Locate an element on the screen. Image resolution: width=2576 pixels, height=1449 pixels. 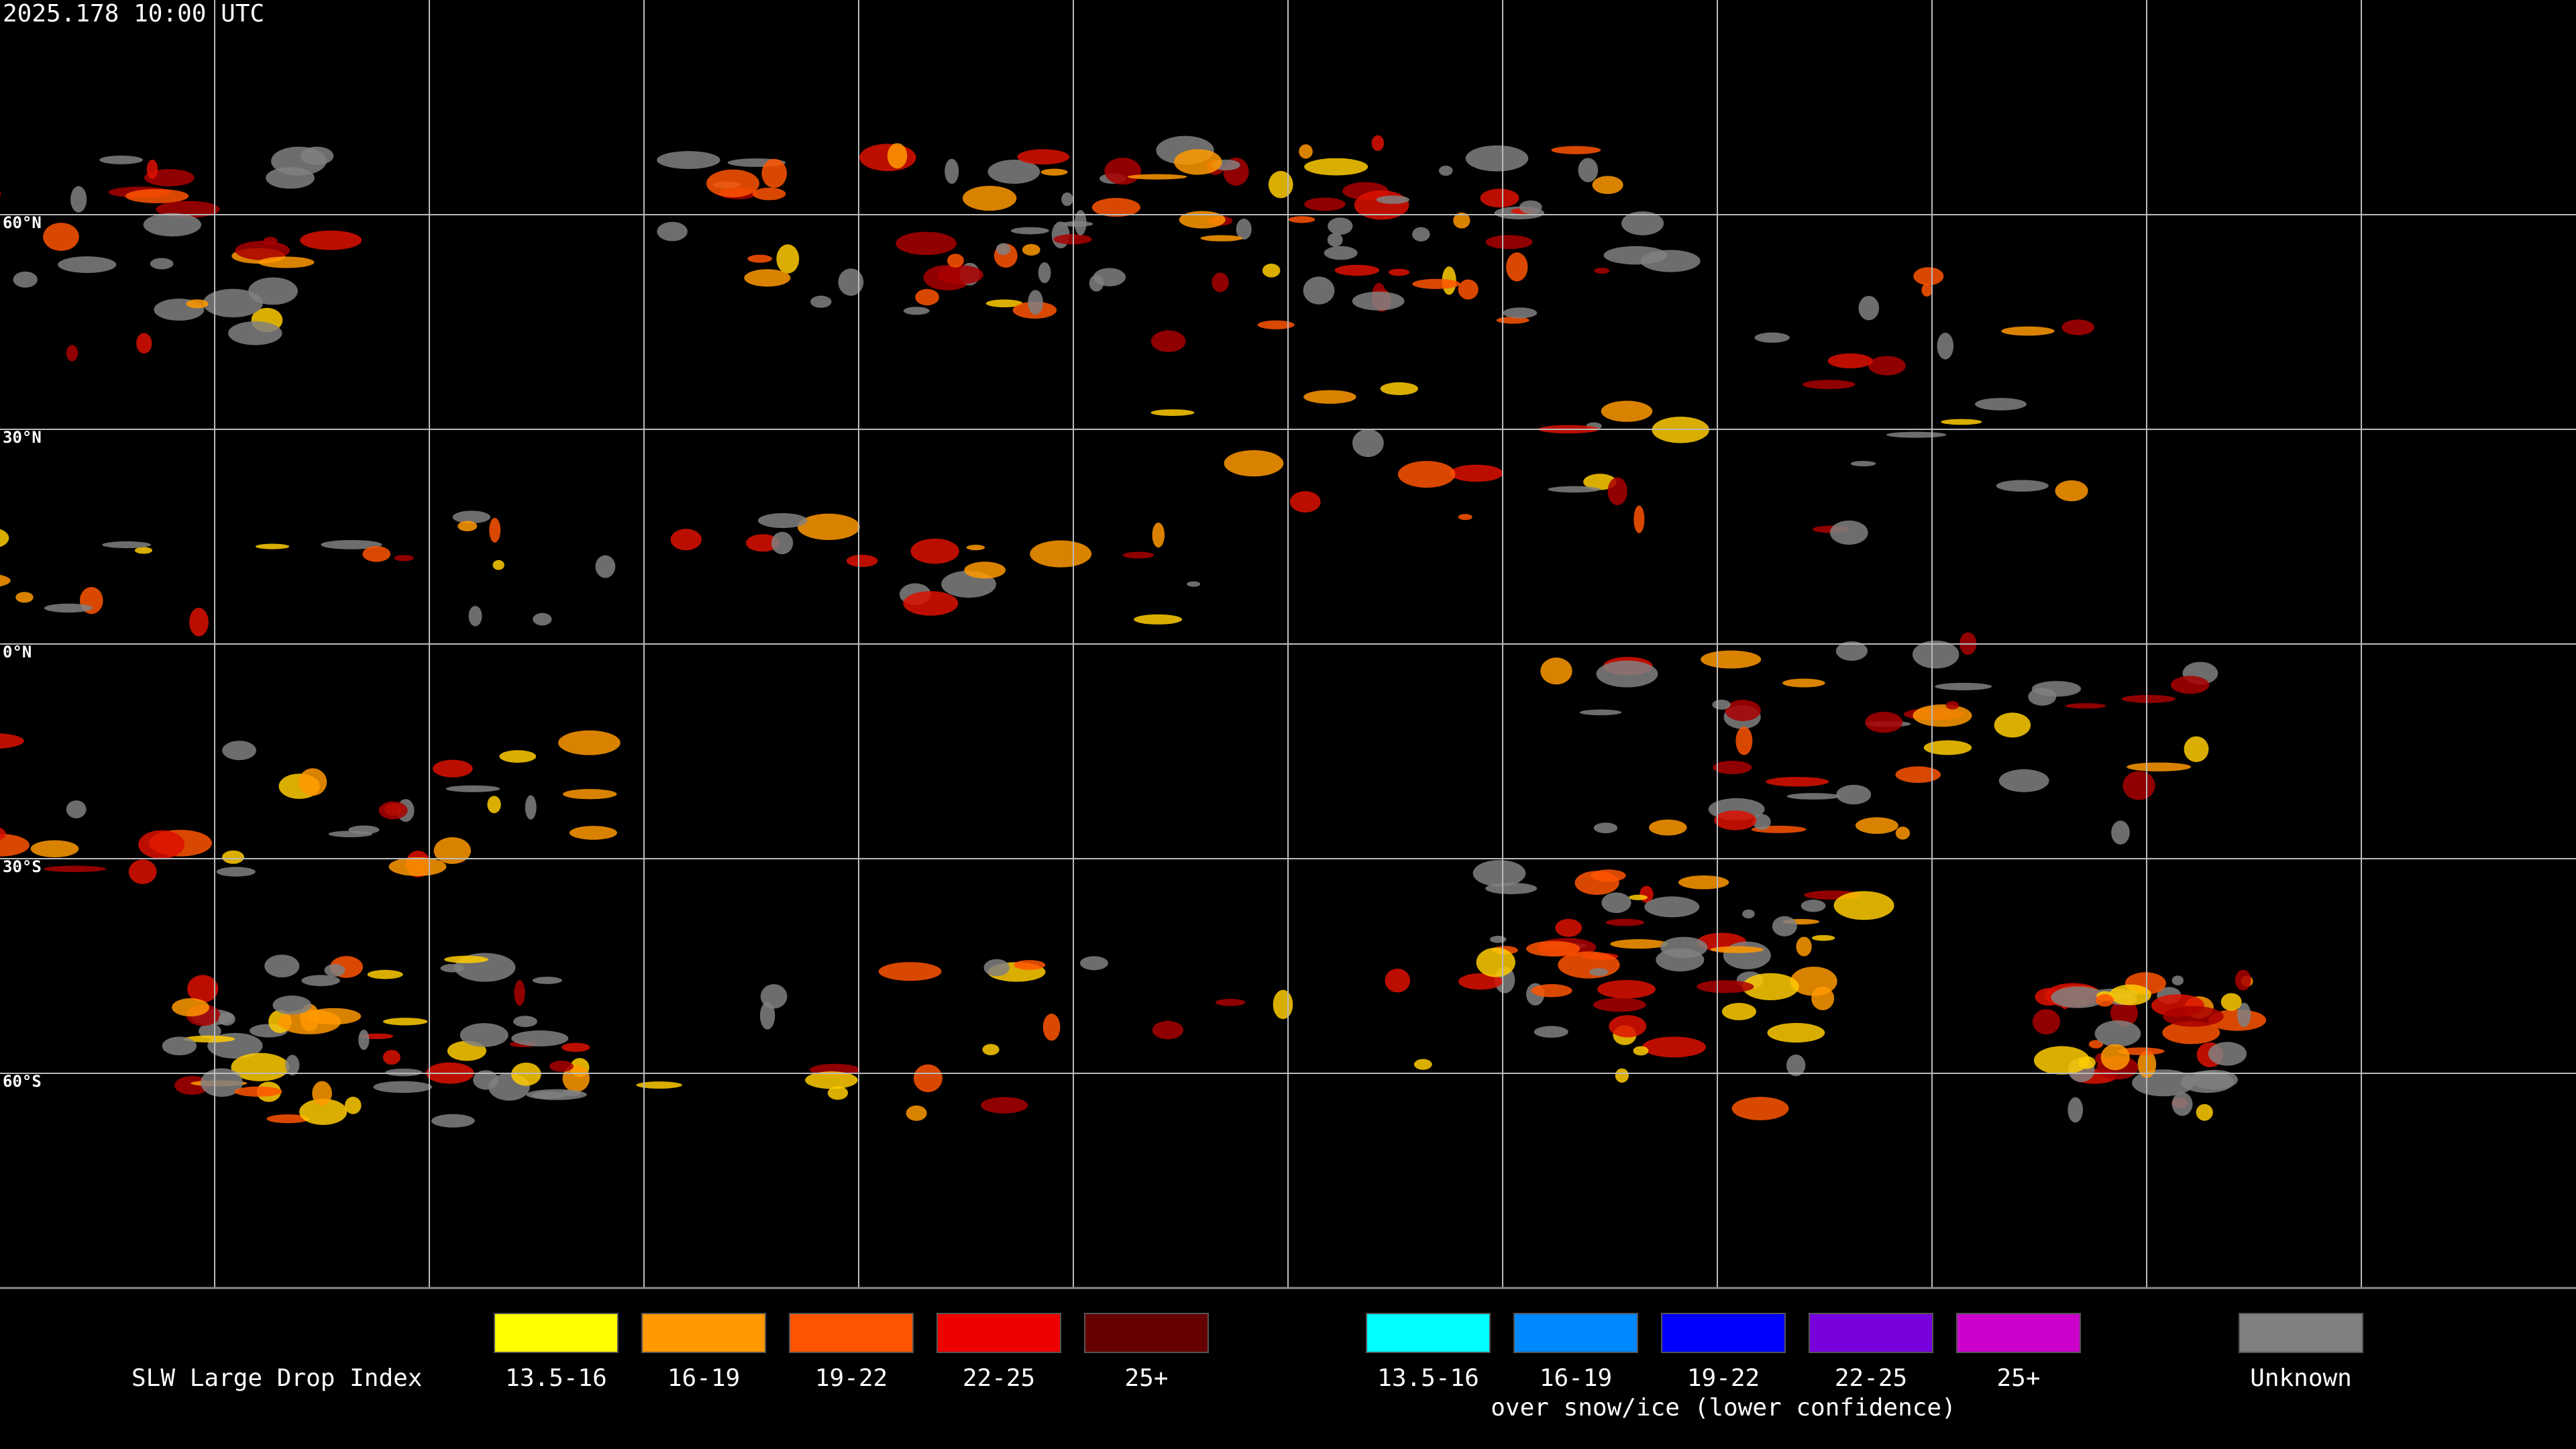
legend-label: 16-19 is located at coordinates (703, 1378).